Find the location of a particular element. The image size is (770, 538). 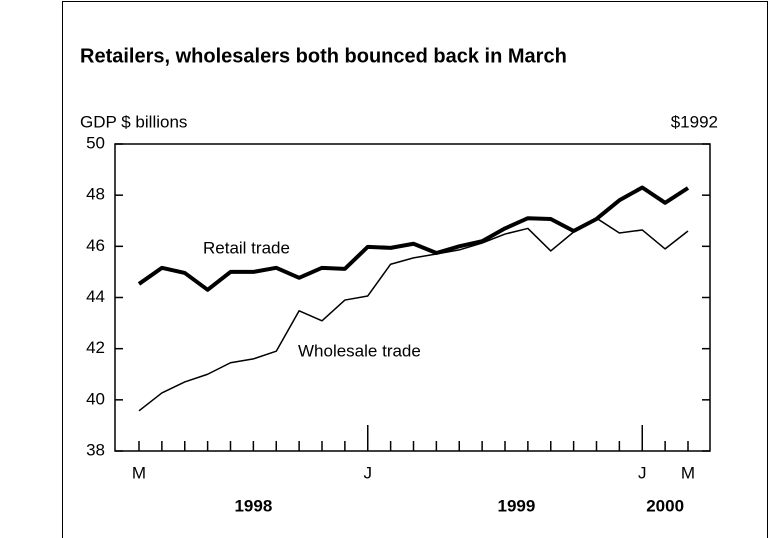

annotation: Retail trade is located at coordinates (246, 247).